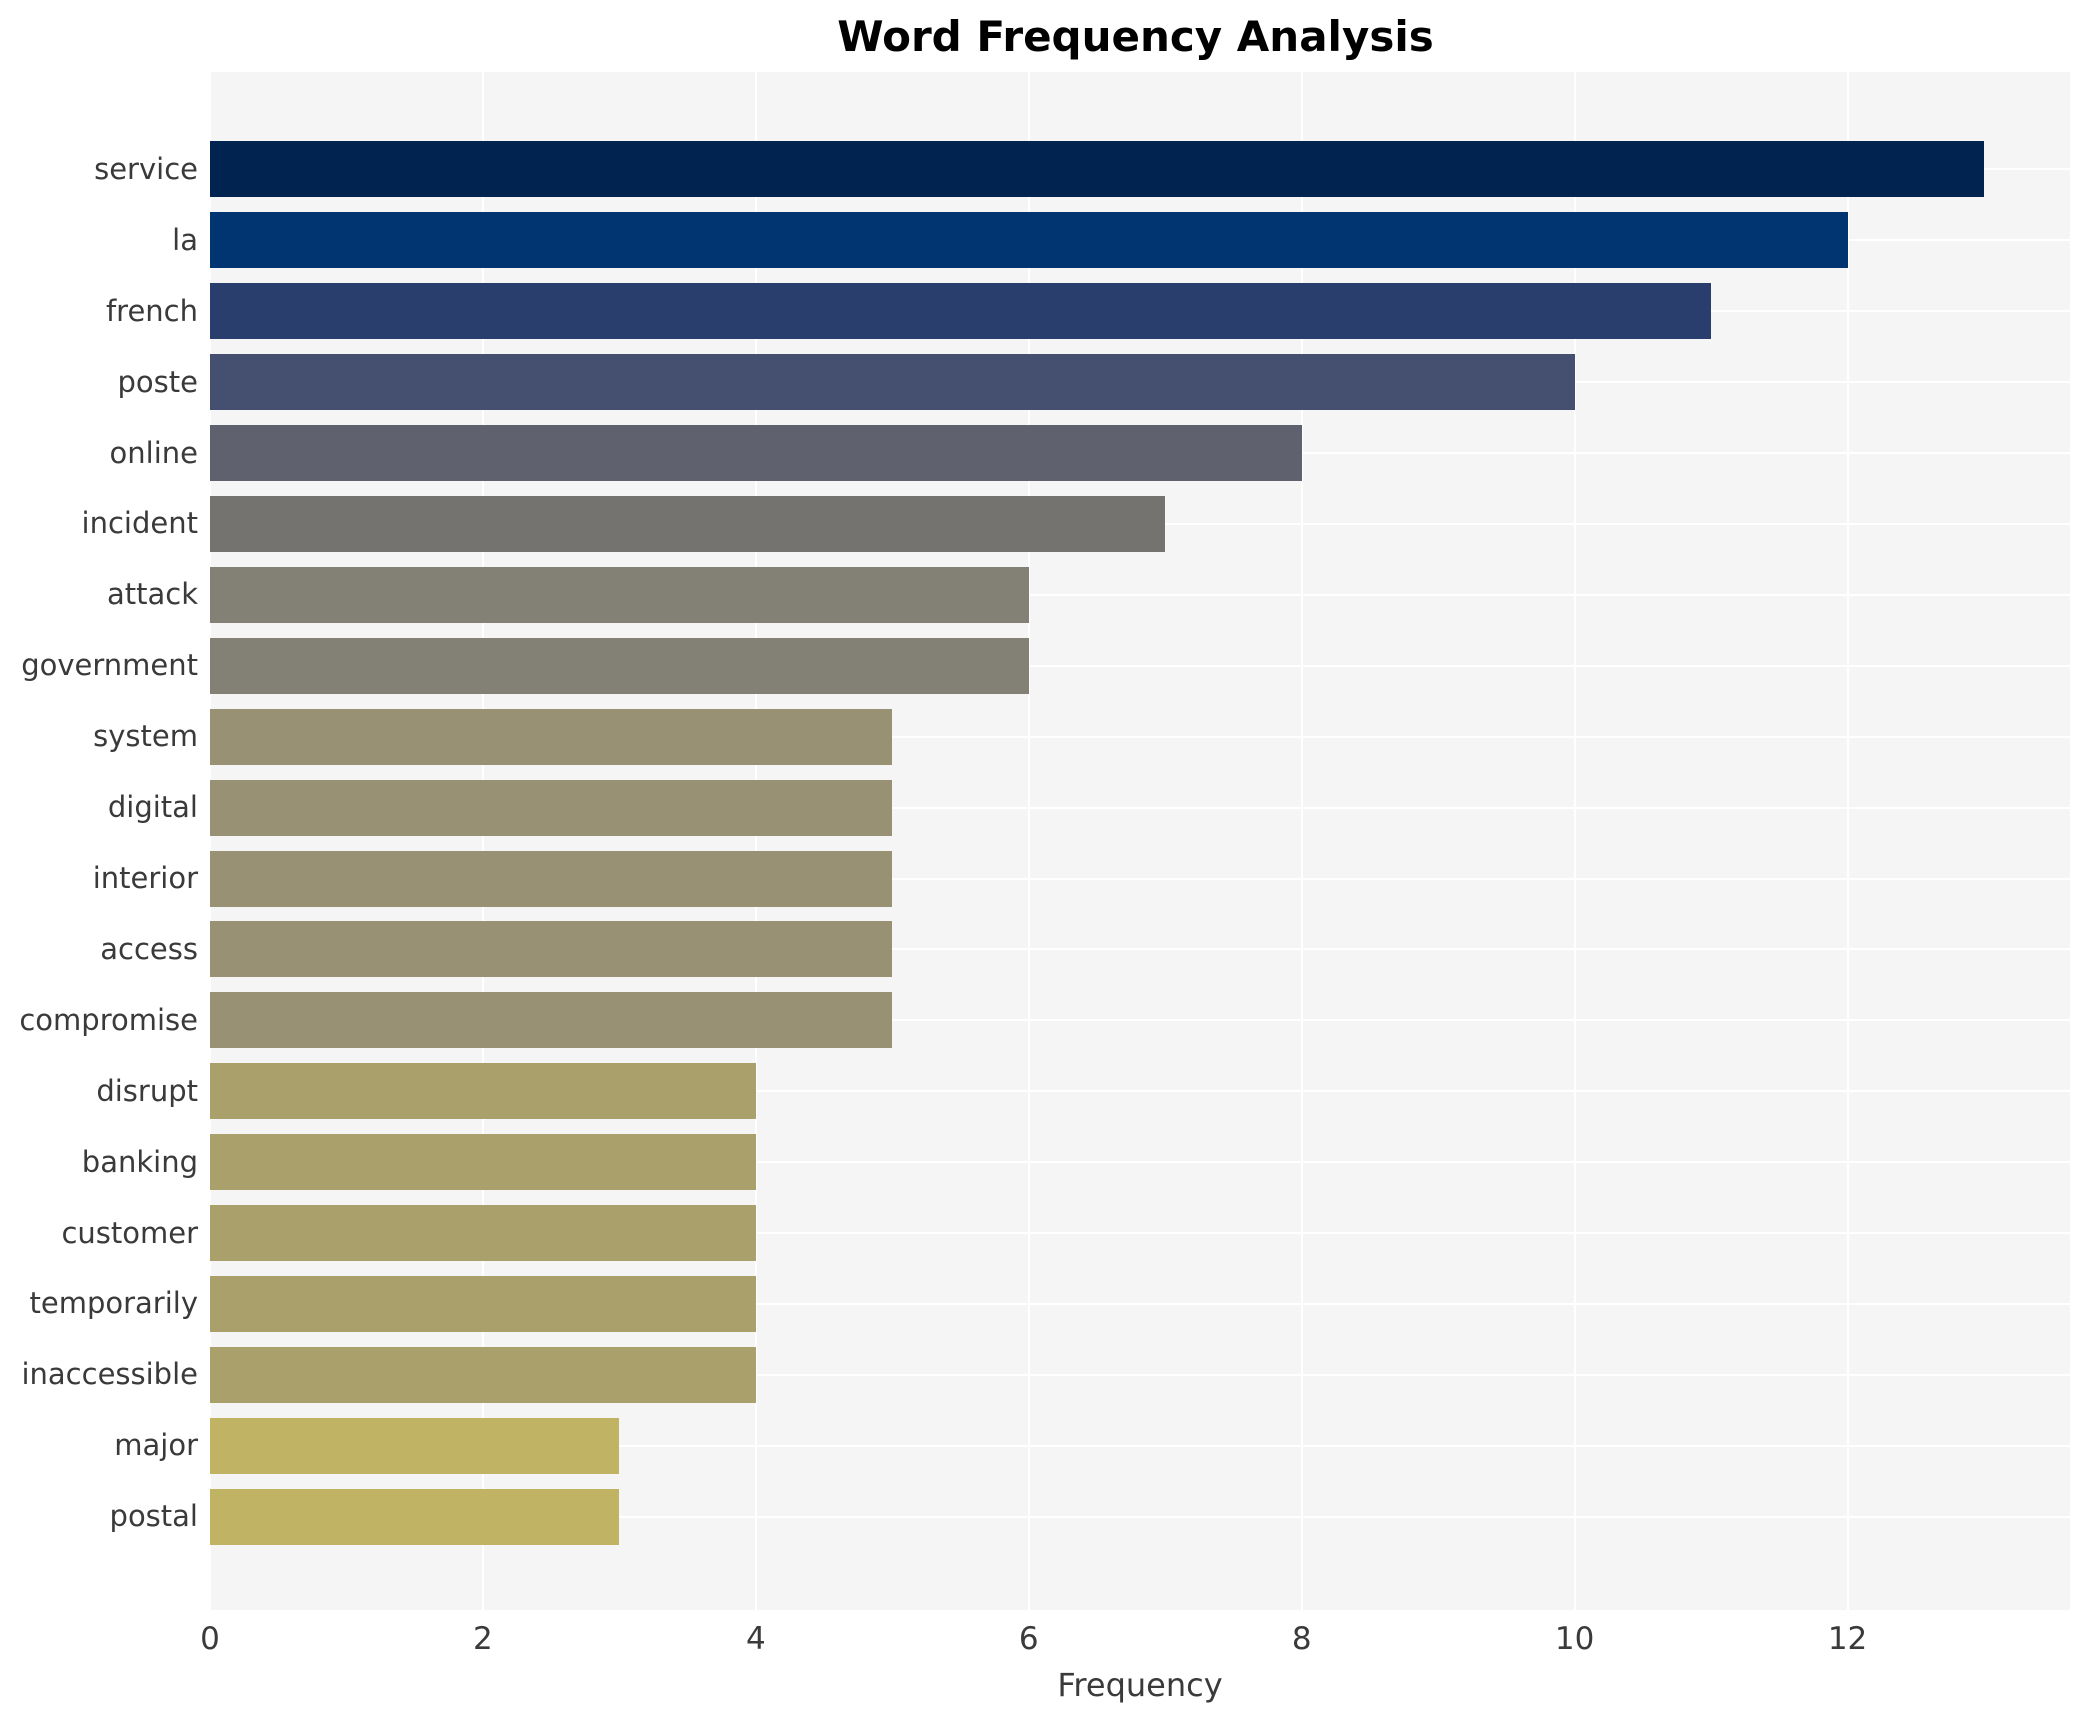  What do you see at coordinates (99, 594) in the screenshot?
I see `y-tick-label-cell: attack` at bounding box center [99, 594].